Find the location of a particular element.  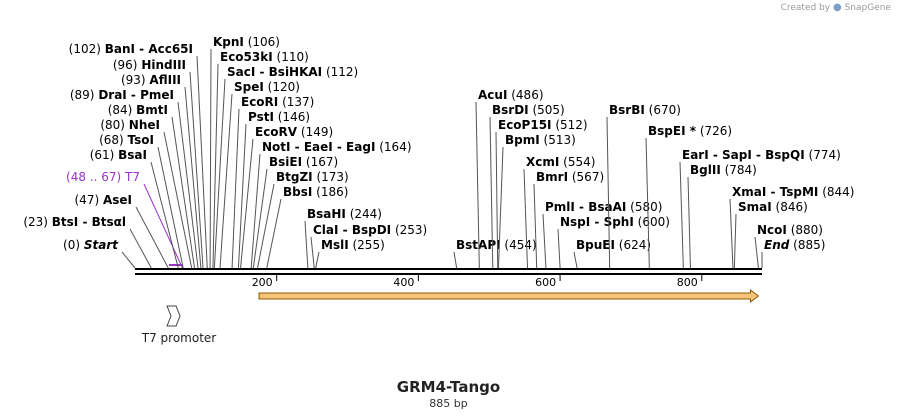

site-name: NcoI is located at coordinates (772, 230).